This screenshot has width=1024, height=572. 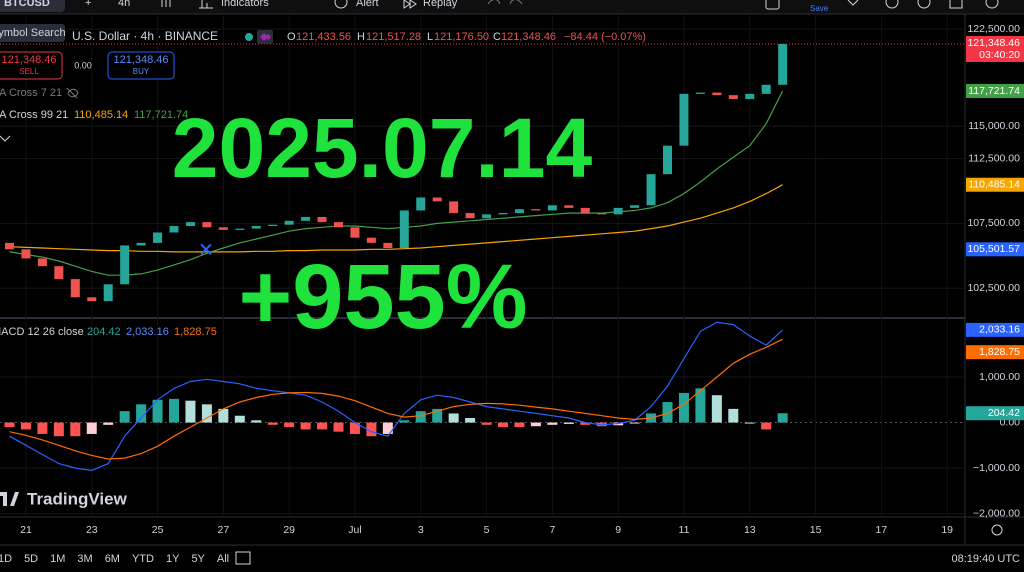 I want to click on hide-icon, so click(x=72, y=93).